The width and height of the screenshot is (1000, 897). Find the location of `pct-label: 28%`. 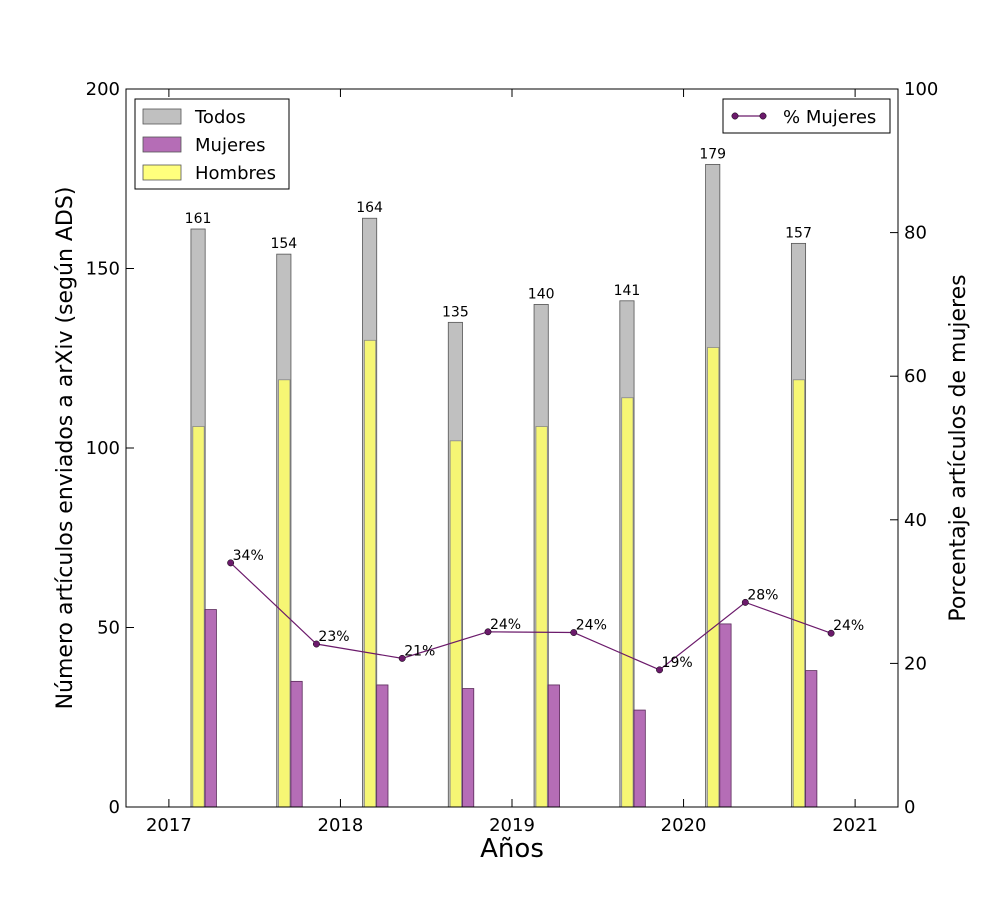

pct-label: 28% is located at coordinates (762, 595).